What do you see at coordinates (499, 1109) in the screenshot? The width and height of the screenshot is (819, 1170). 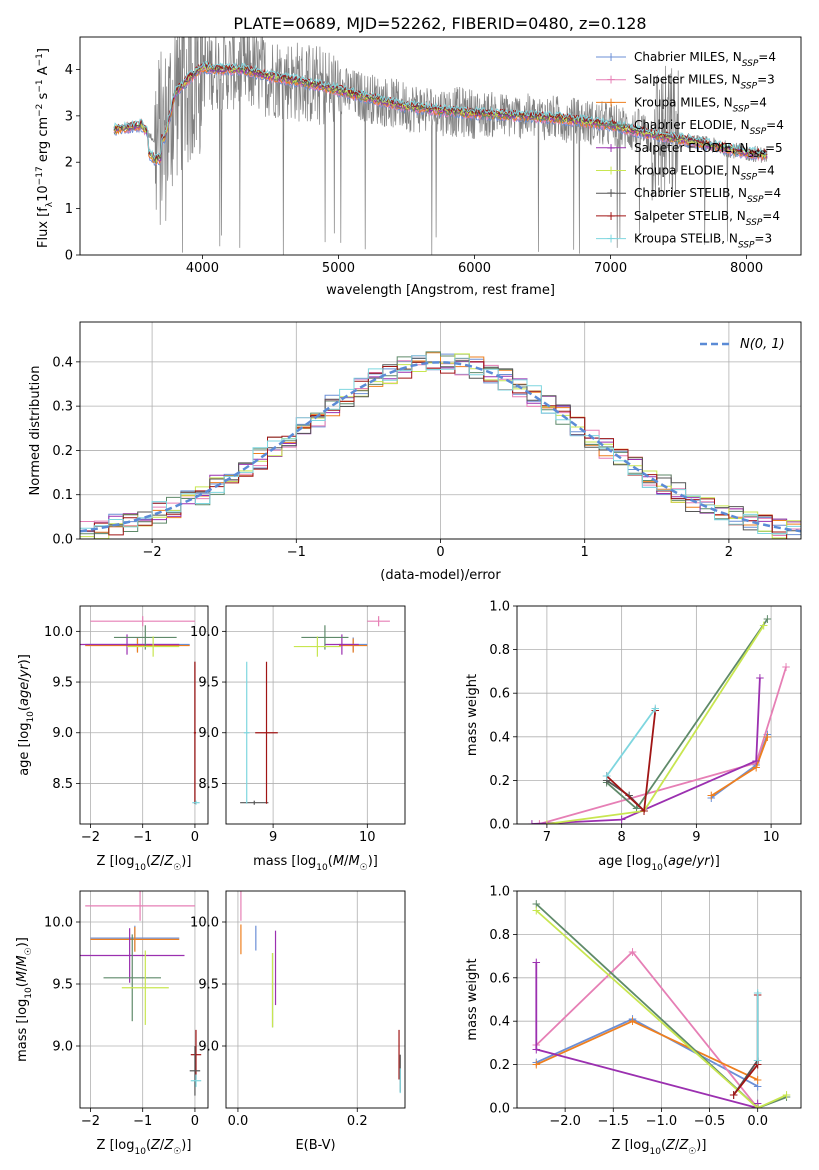 I see `y-tick-label: 0.0` at bounding box center [499, 1109].